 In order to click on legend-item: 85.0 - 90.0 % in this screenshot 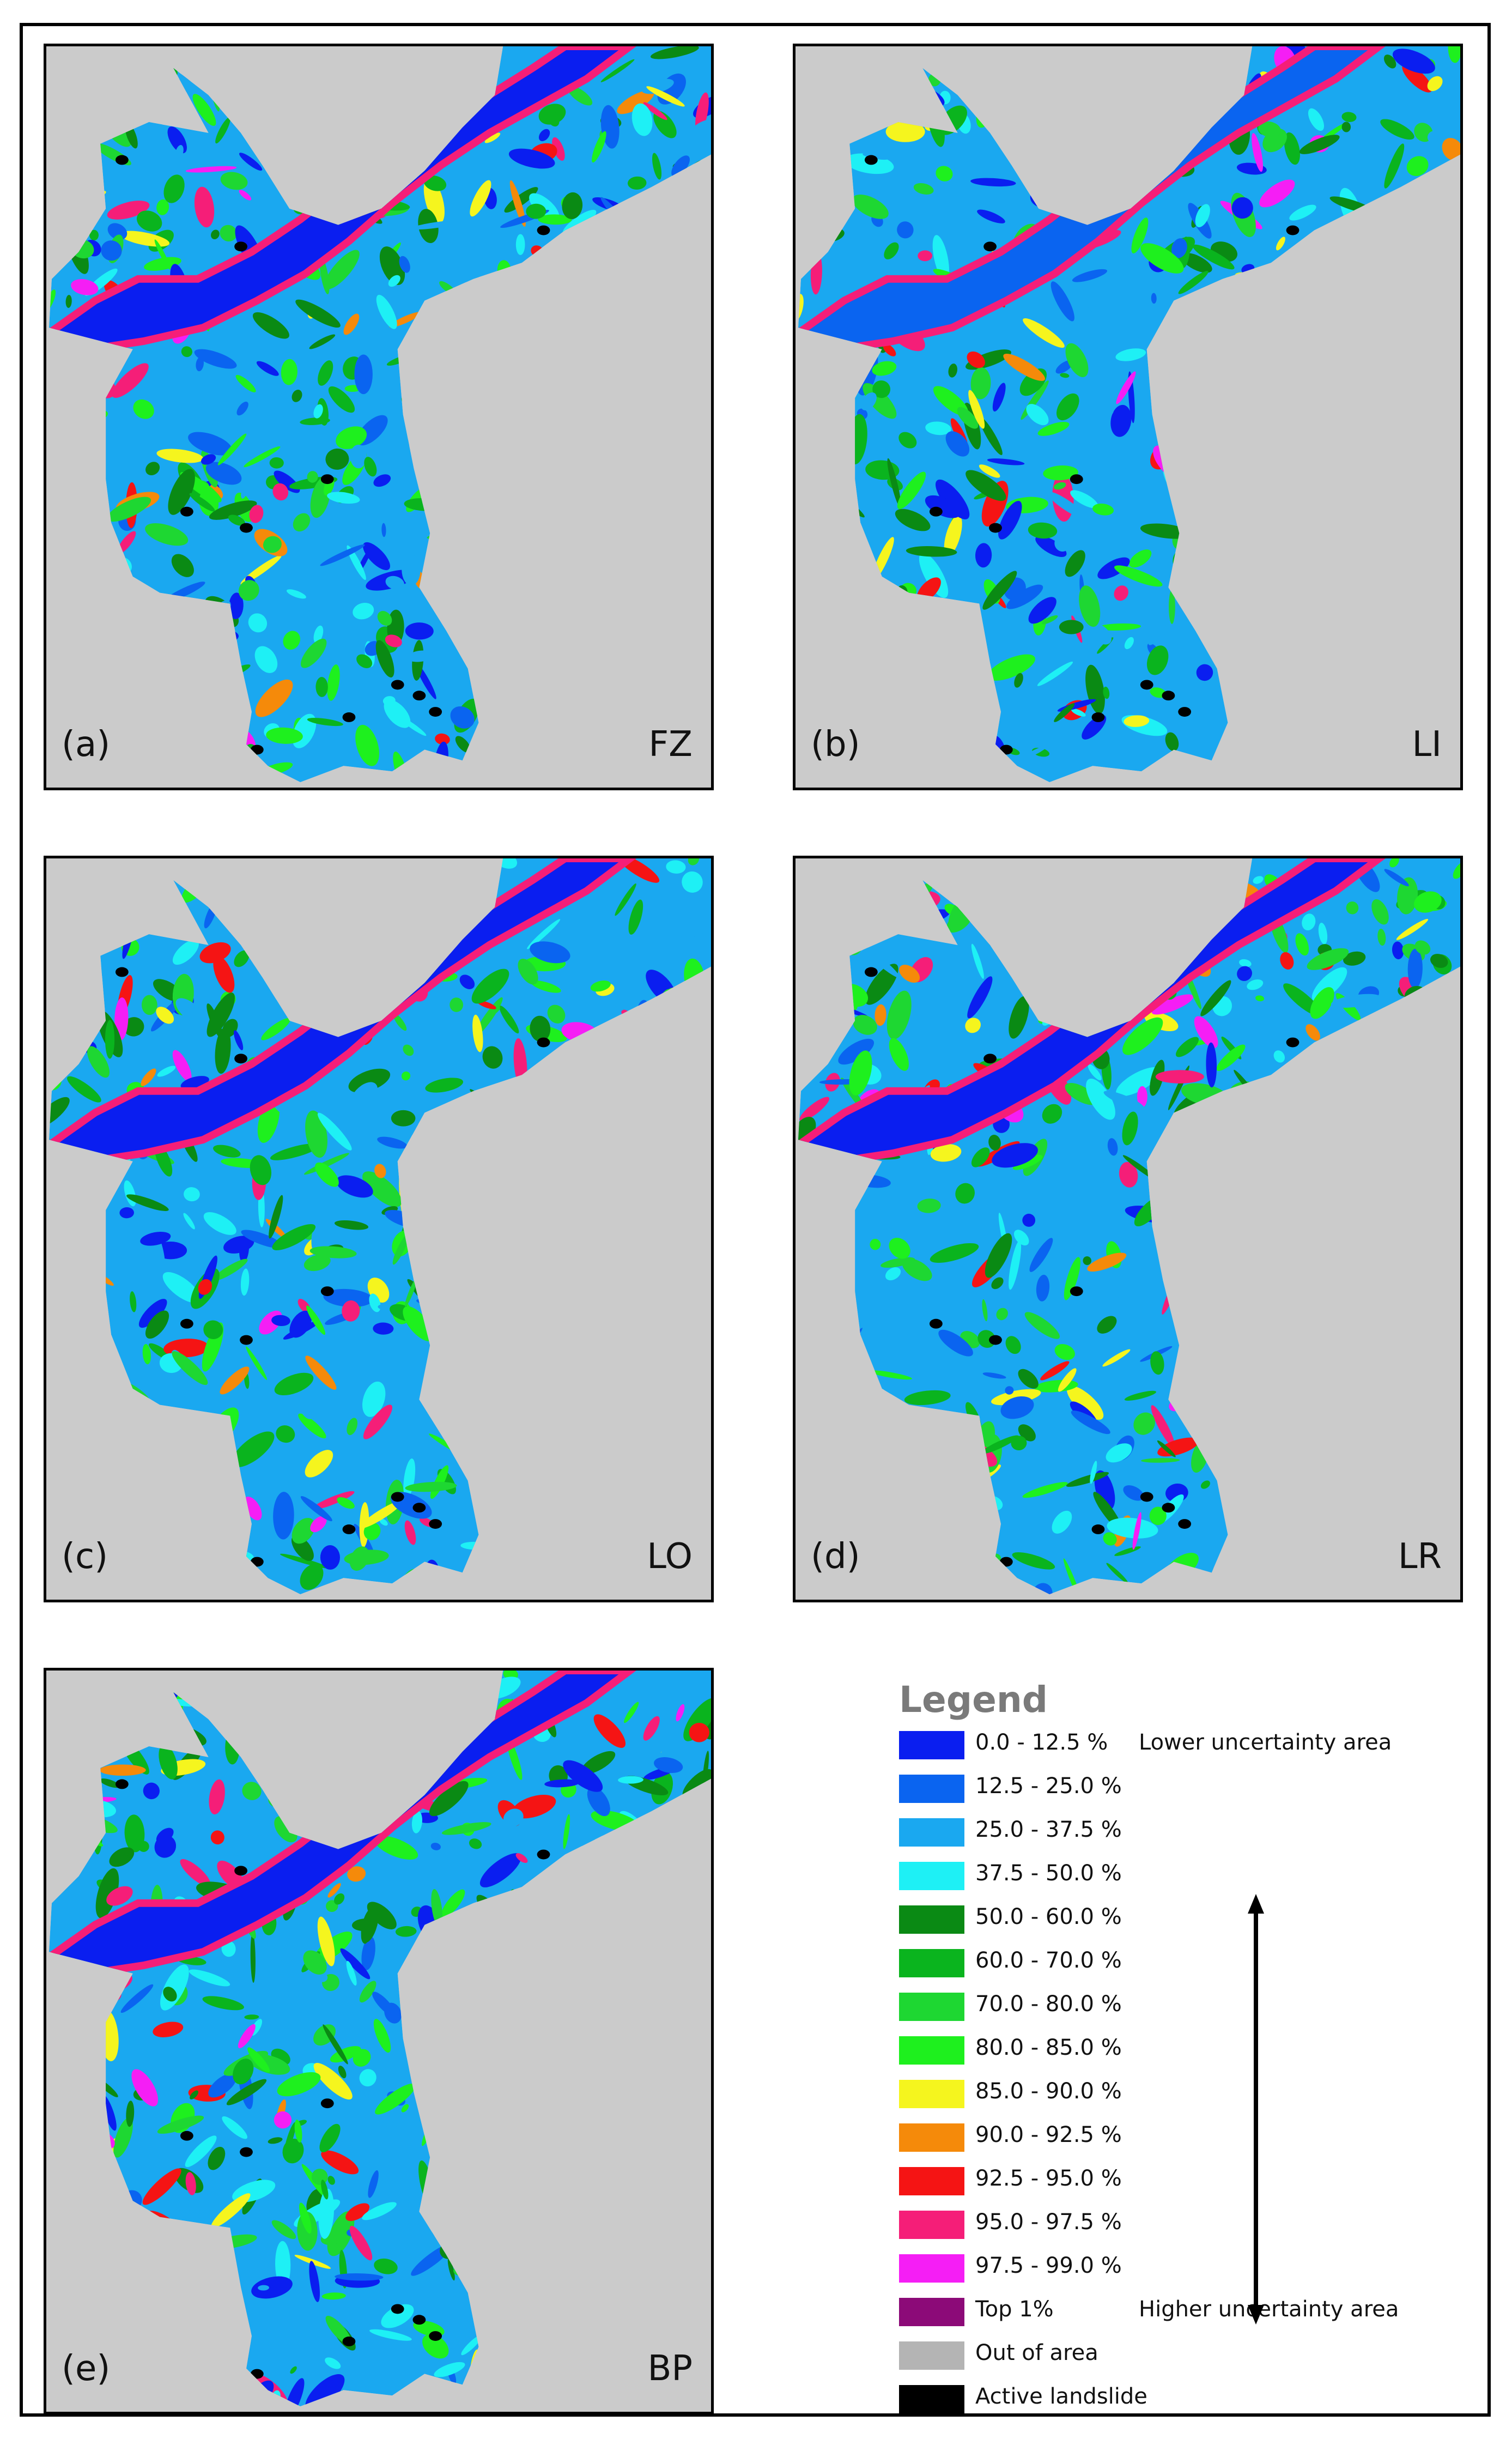, I will do `click(1182, 2094)`.